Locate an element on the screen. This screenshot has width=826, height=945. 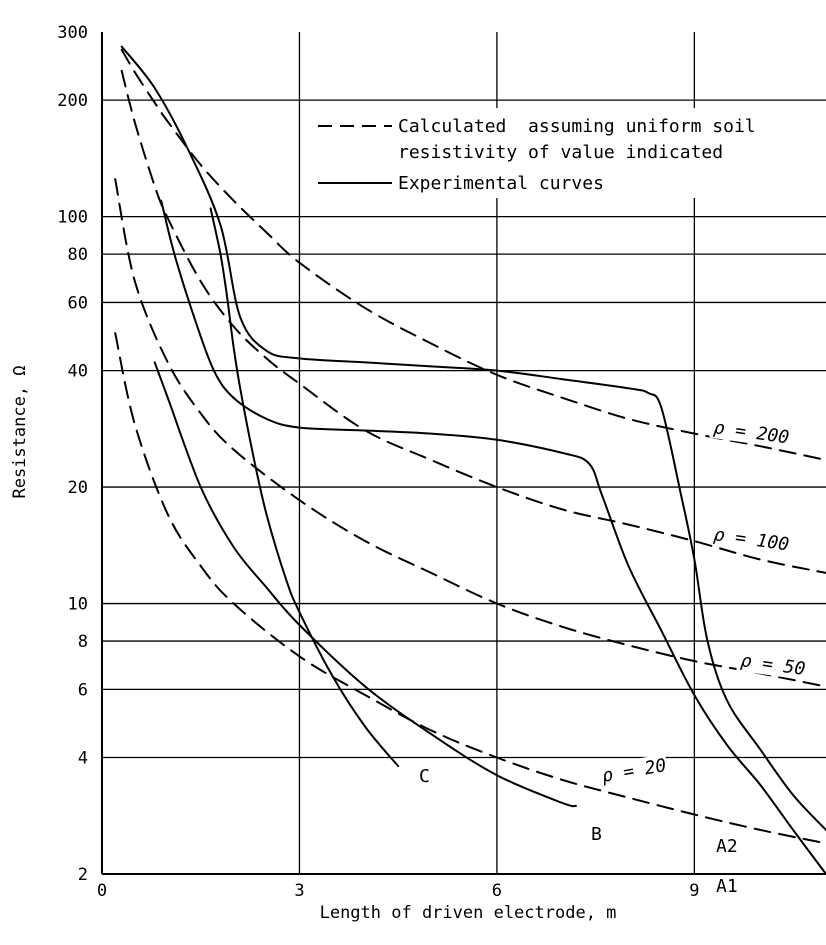
x-tick-label-9: 9 is located at coordinates (694, 891).